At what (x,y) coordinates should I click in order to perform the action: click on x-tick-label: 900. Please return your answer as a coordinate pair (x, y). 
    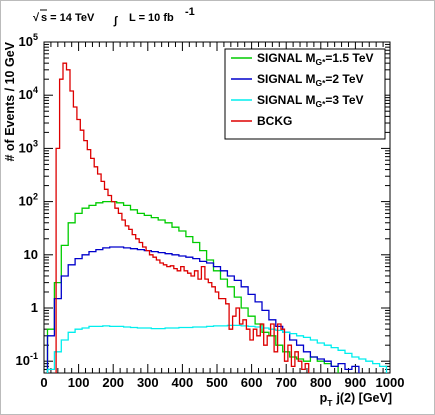
    Looking at the image, I should click on (356, 382).